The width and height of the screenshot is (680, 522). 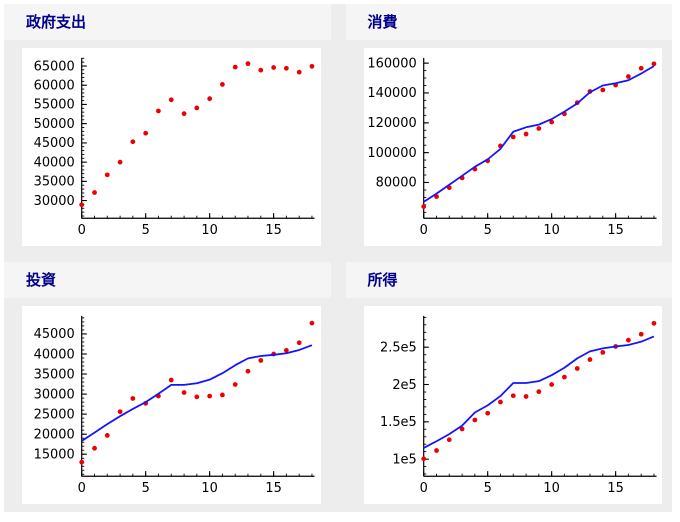 I want to click on chart-title-income: 所得, so click(x=508, y=280).